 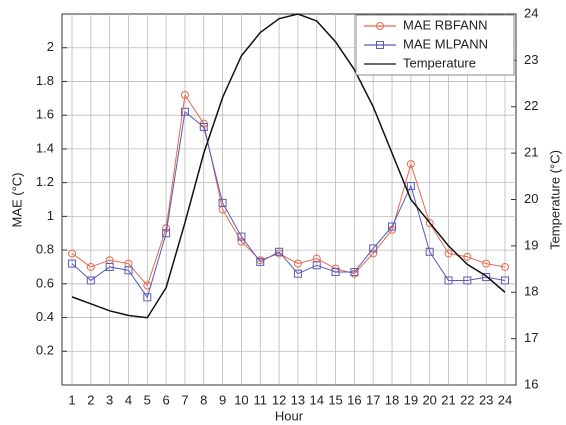 I want to click on y-tick-label: 0.4, so click(x=45, y=316).